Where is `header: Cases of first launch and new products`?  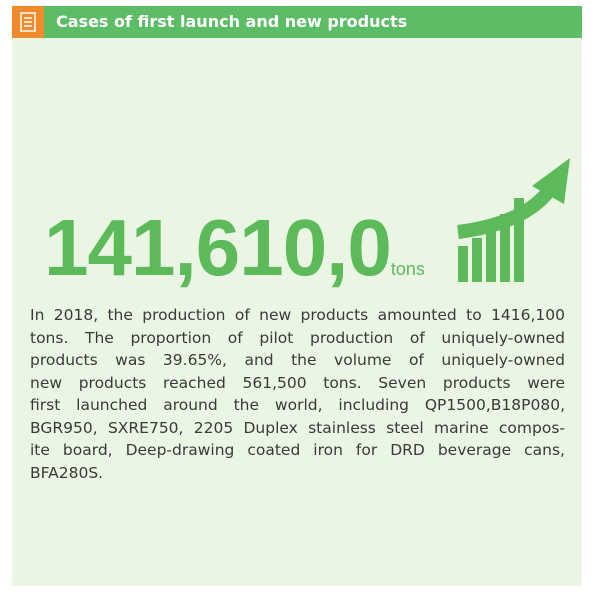 header: Cases of first launch and new products is located at coordinates (297, 22).